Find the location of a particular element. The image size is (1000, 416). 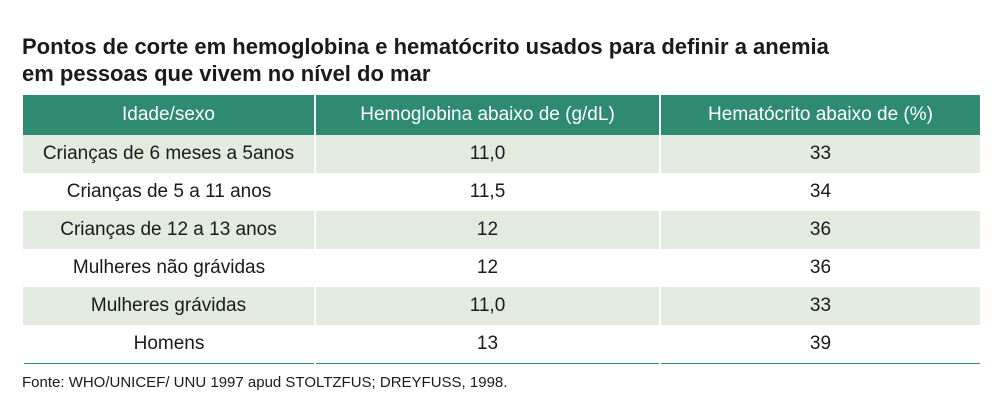

cell-hemoglobin: 11,5 is located at coordinates (487, 192).